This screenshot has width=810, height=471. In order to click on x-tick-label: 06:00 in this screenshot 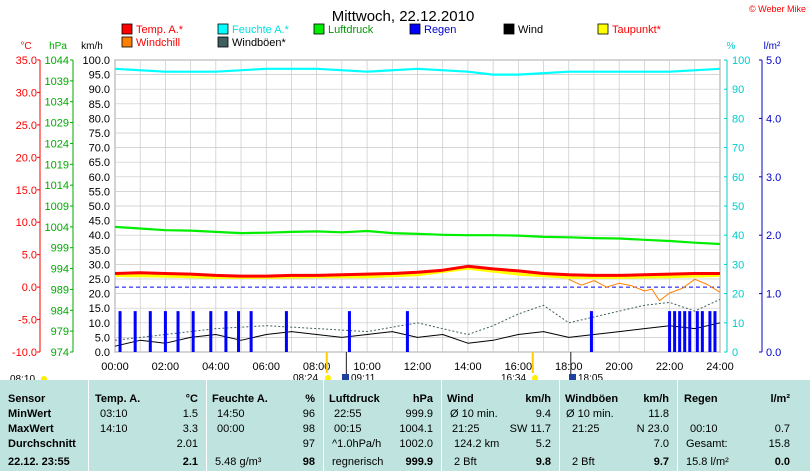, I will do `click(266, 367)`.